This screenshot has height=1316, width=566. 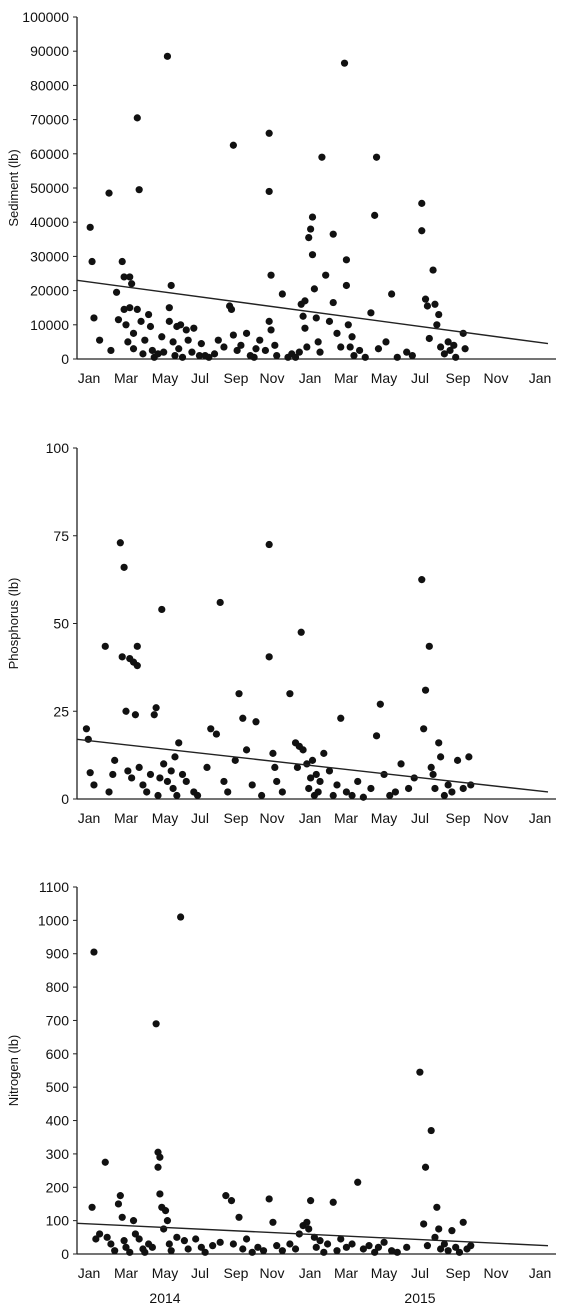 I want to click on y-tick-label: 40000, so click(x=49, y=222).